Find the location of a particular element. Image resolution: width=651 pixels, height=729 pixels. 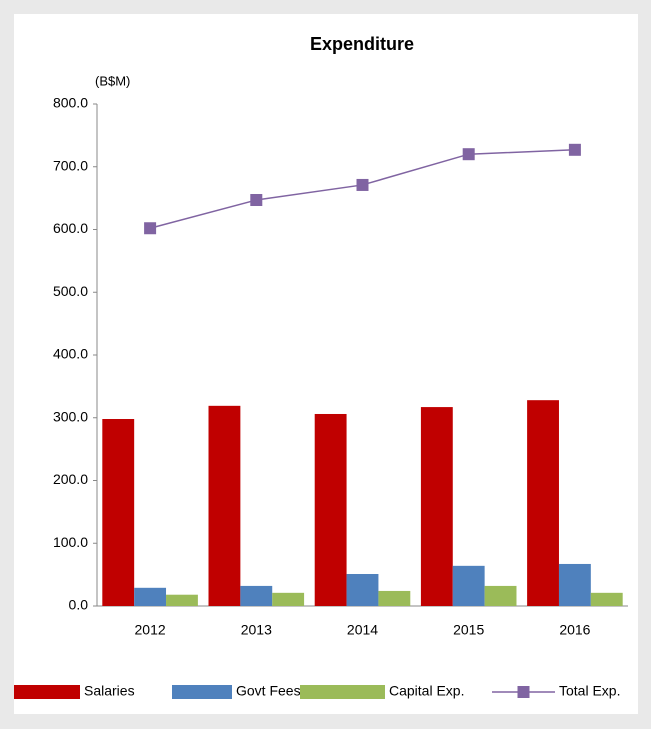

legend-label: Salaries is located at coordinates (109, 691).